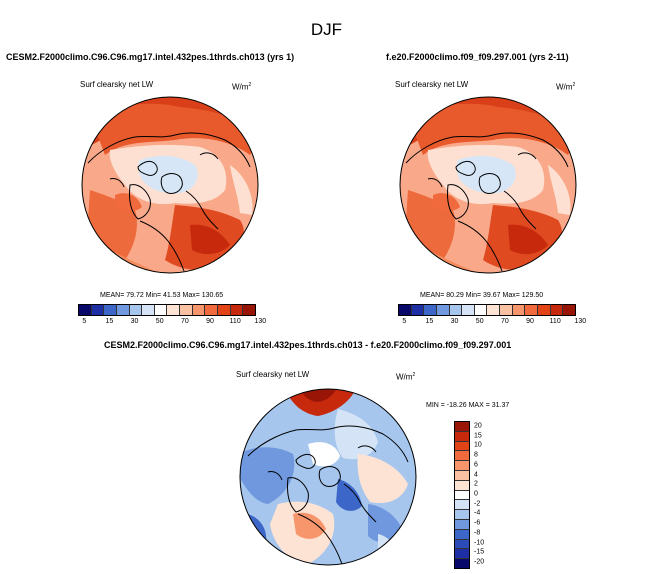 The height and width of the screenshot is (574, 653). I want to click on right-polar-map, so click(488, 185).